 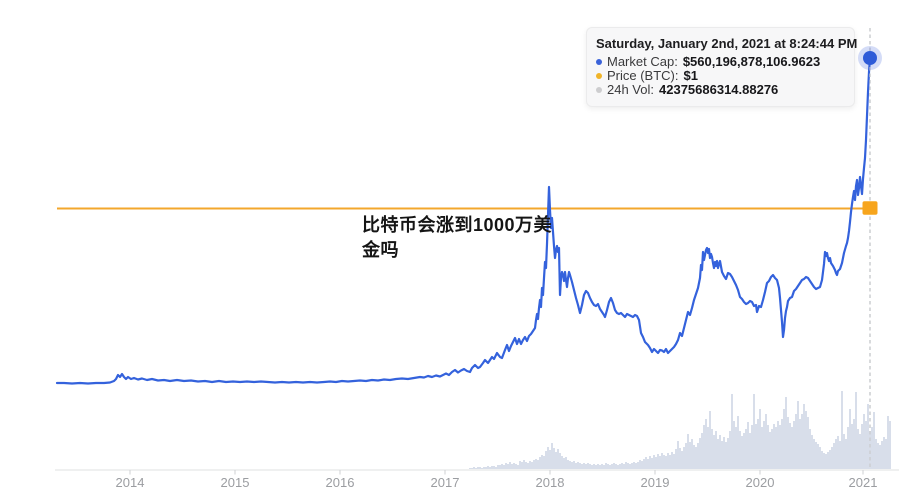 I want to click on tooltip-row-price: Price (BTC): $1, so click(x=720, y=76).